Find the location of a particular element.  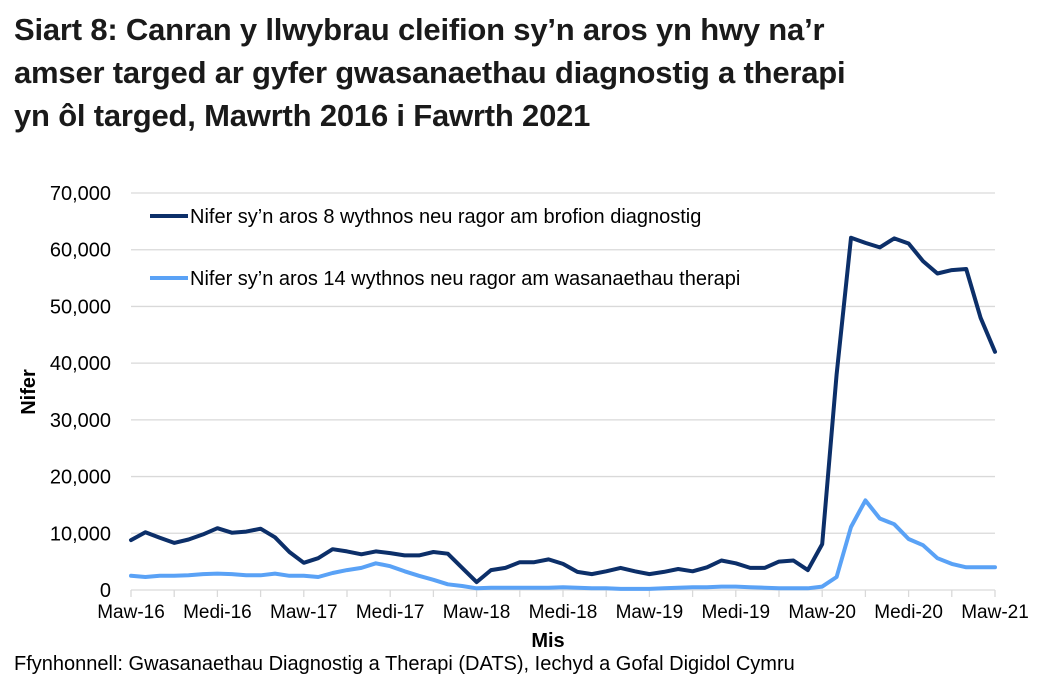

y-tick-label: 40,000 is located at coordinates (80, 364).